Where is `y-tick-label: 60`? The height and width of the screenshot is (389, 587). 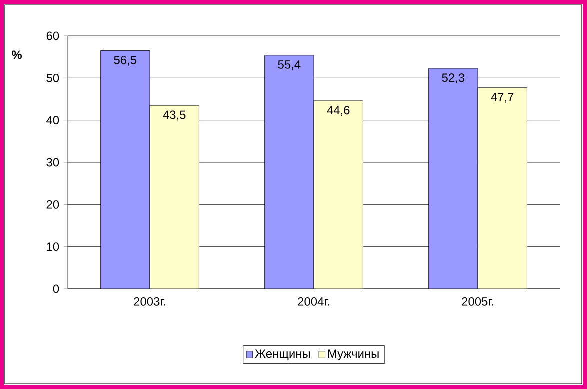 y-tick-label: 60 is located at coordinates (53, 36).